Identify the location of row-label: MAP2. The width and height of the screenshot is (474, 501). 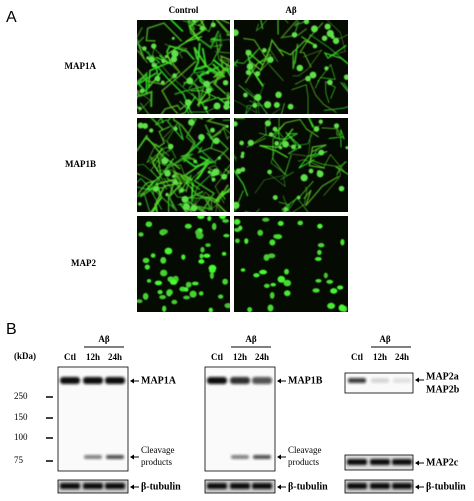
(83, 263).